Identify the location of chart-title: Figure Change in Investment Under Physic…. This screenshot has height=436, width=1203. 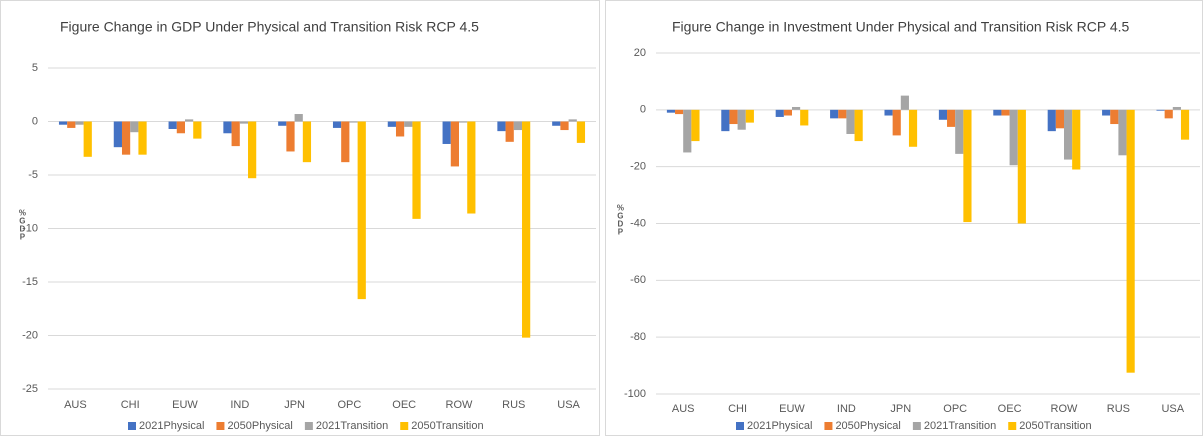
(901, 27).